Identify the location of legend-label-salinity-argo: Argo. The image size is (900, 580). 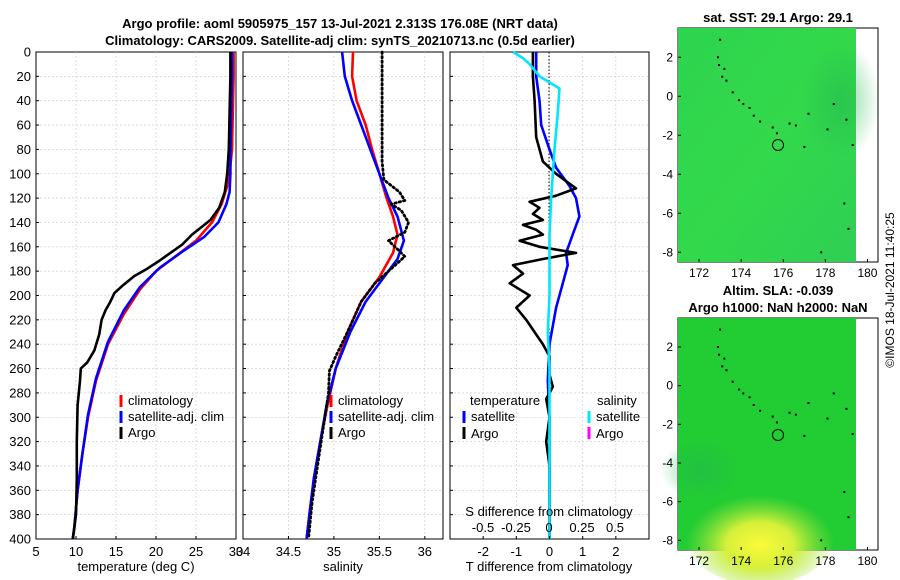
(609, 433).